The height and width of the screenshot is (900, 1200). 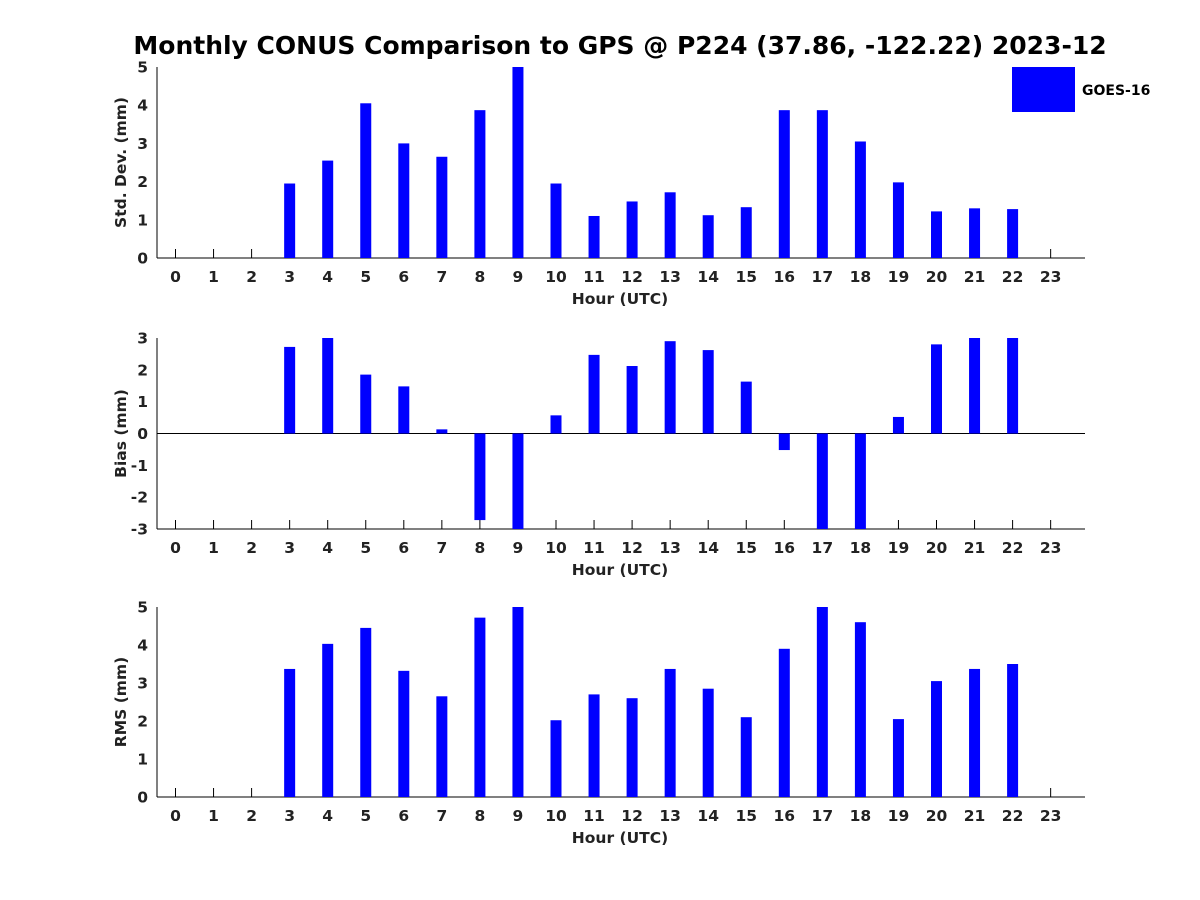 What do you see at coordinates (670, 277) in the screenshot?
I see `x-tick-label: 13` at bounding box center [670, 277].